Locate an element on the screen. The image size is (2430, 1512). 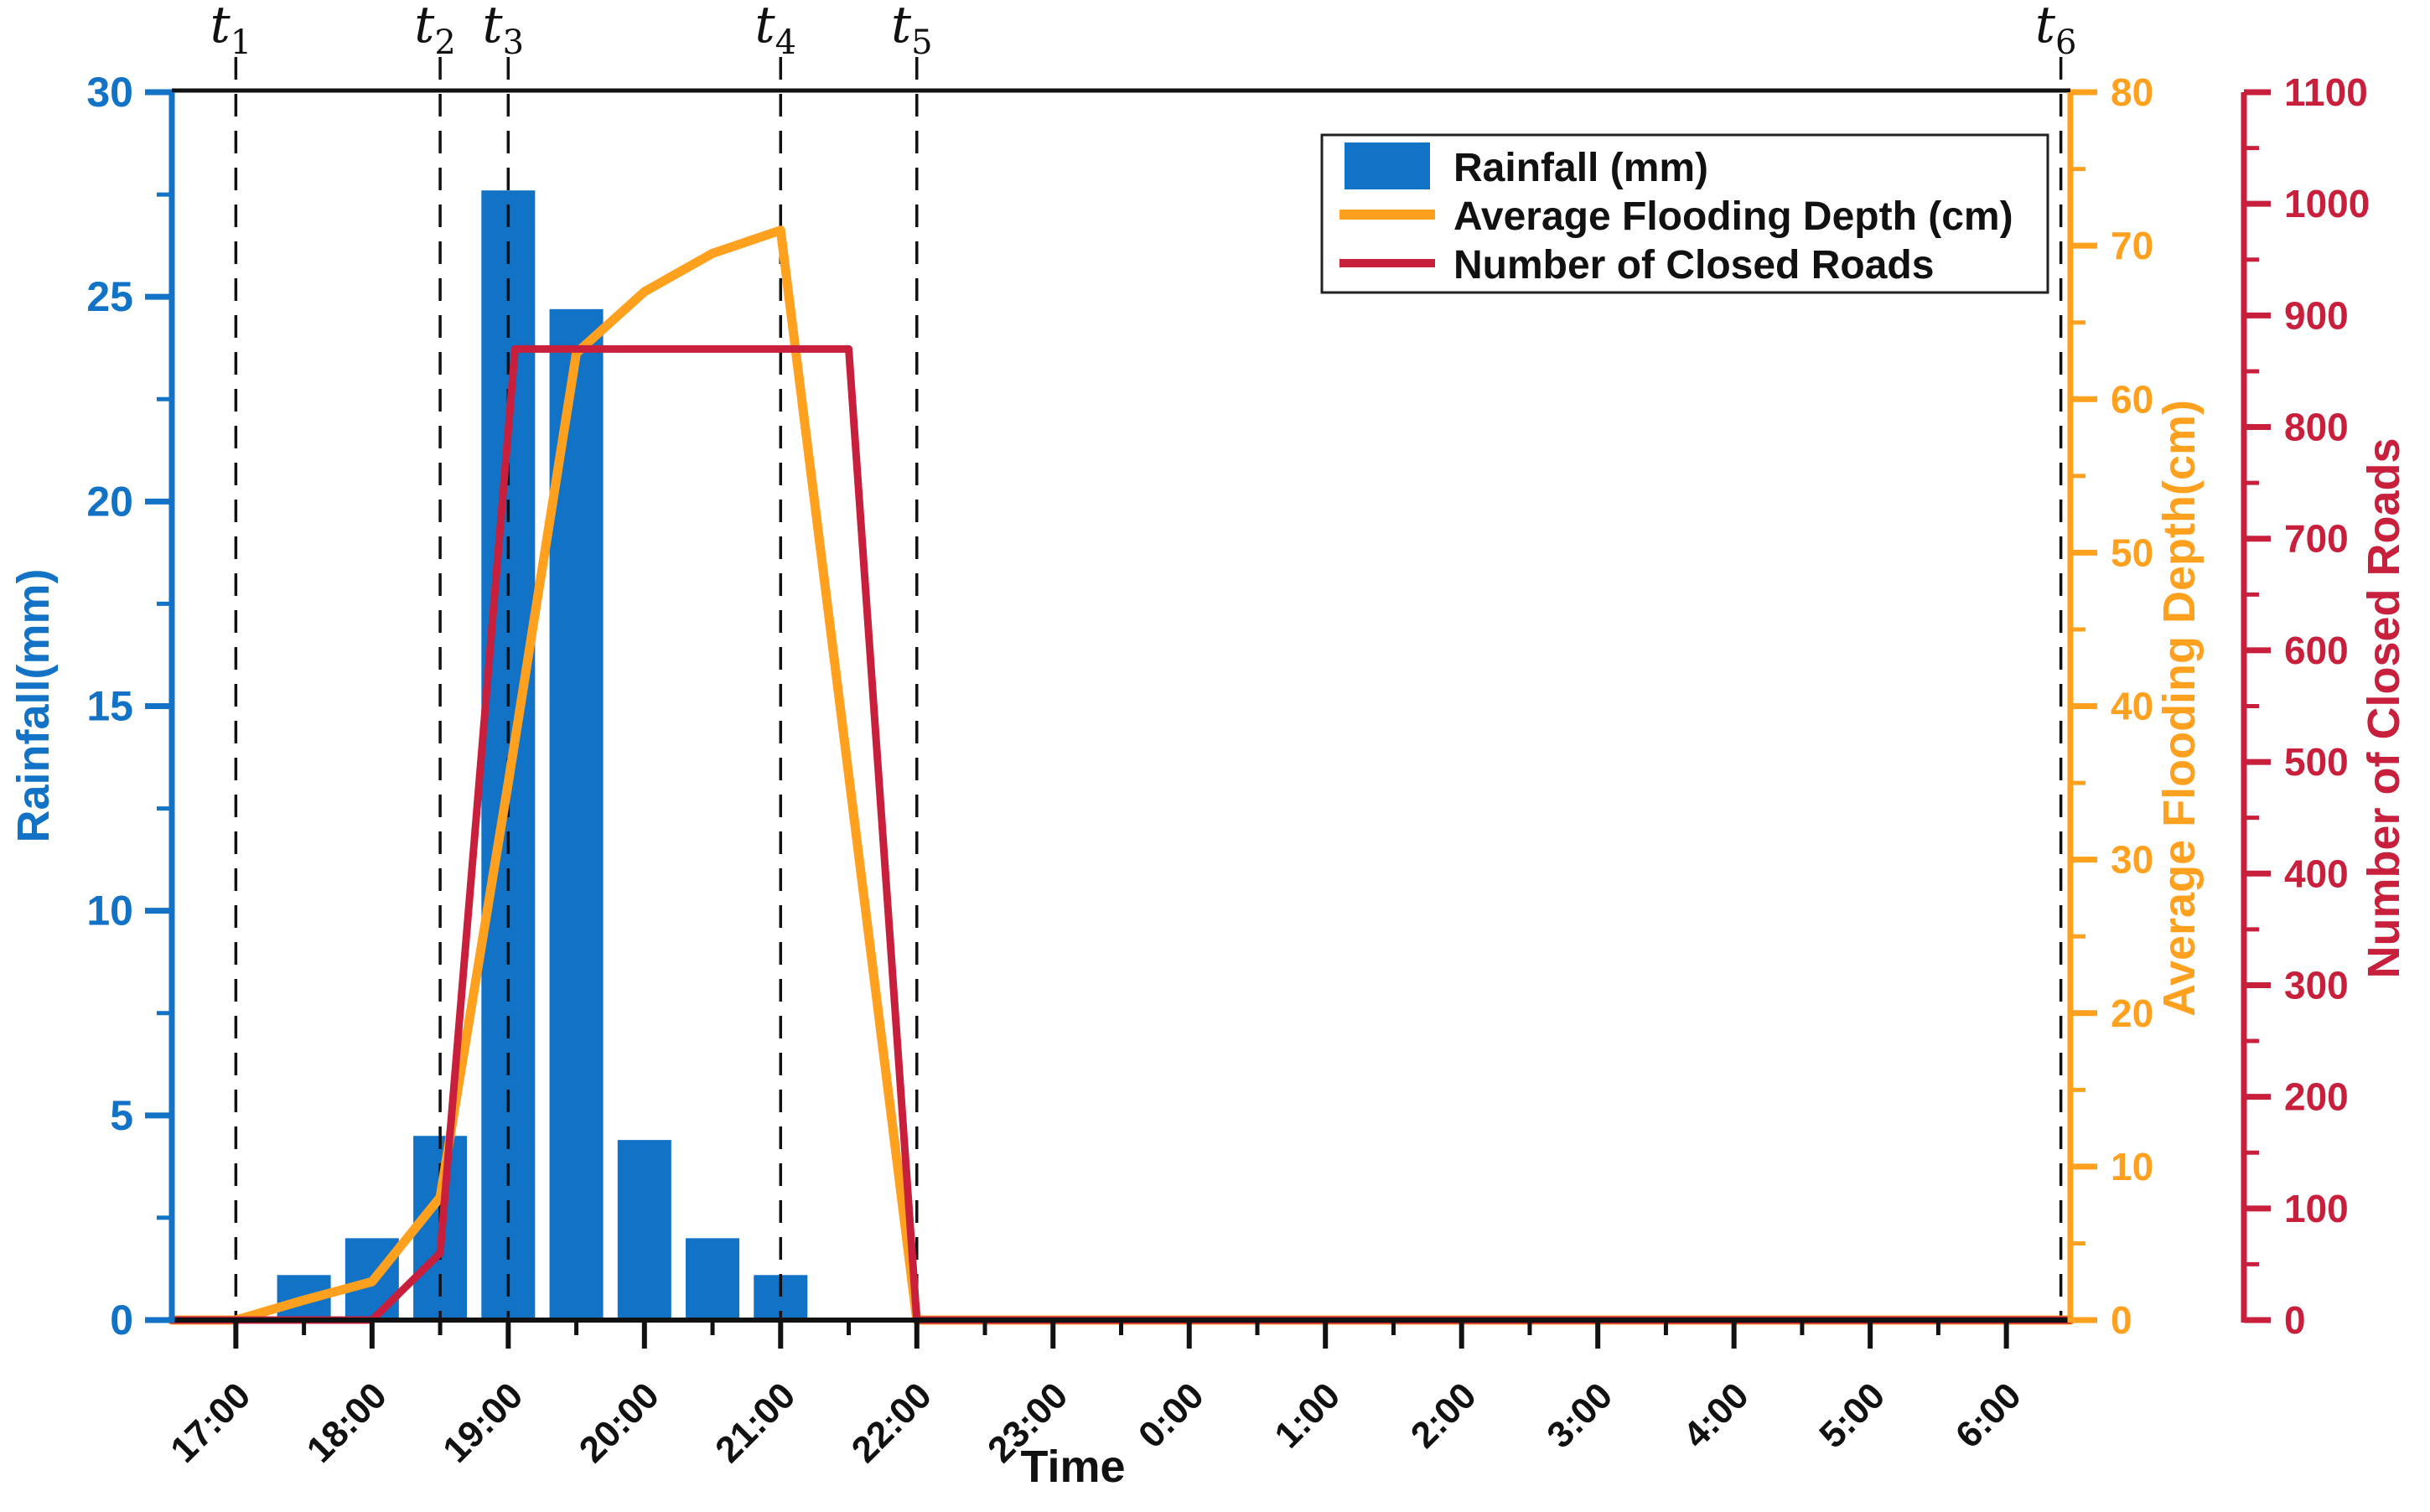
x-axis-title: Time is located at coordinates (1073, 1467).